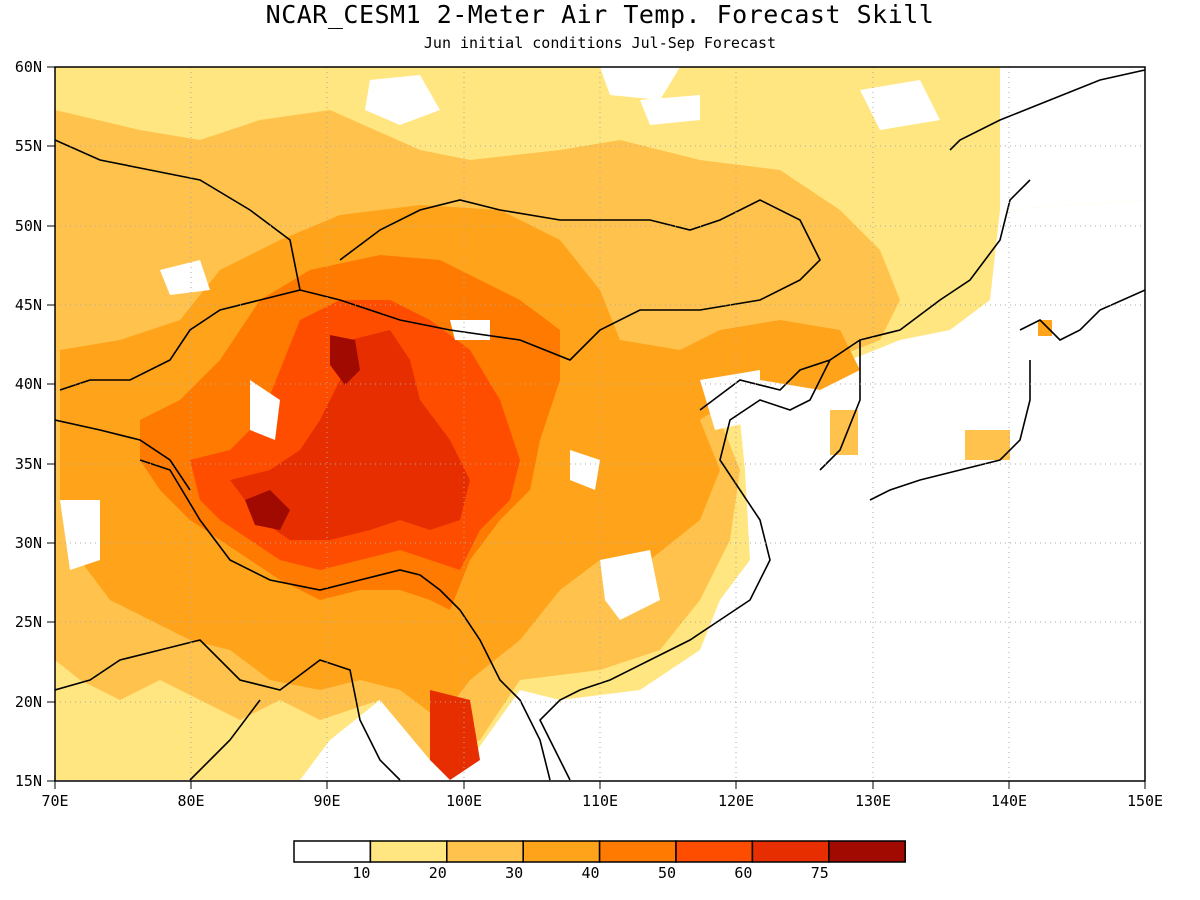 The image size is (1200, 900). I want to click on lon-label: 70E, so click(54, 801).